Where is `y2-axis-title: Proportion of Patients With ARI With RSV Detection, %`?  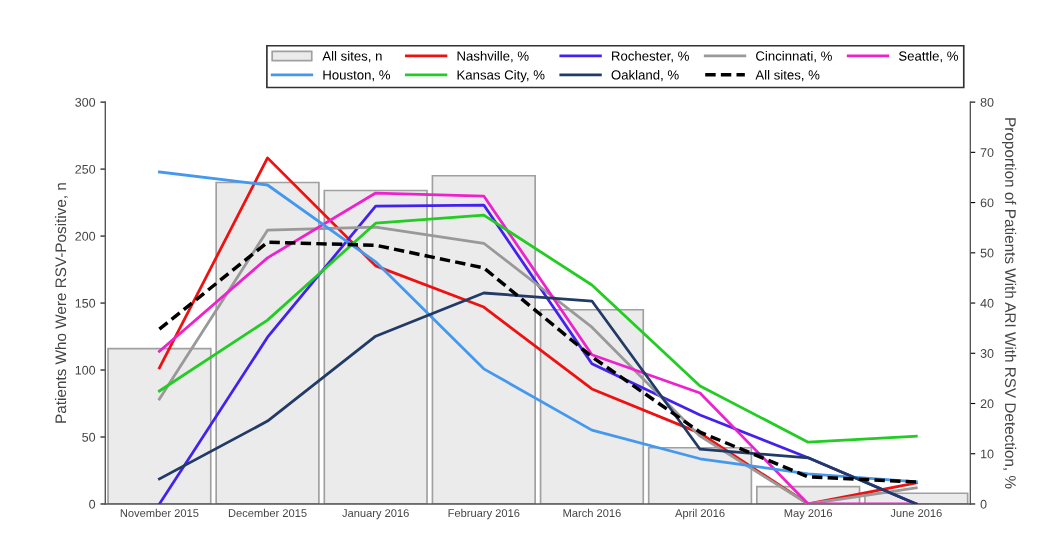
y2-axis-title: Proportion of Patients With ARI With RSV Detection, % is located at coordinates (1009, 303).